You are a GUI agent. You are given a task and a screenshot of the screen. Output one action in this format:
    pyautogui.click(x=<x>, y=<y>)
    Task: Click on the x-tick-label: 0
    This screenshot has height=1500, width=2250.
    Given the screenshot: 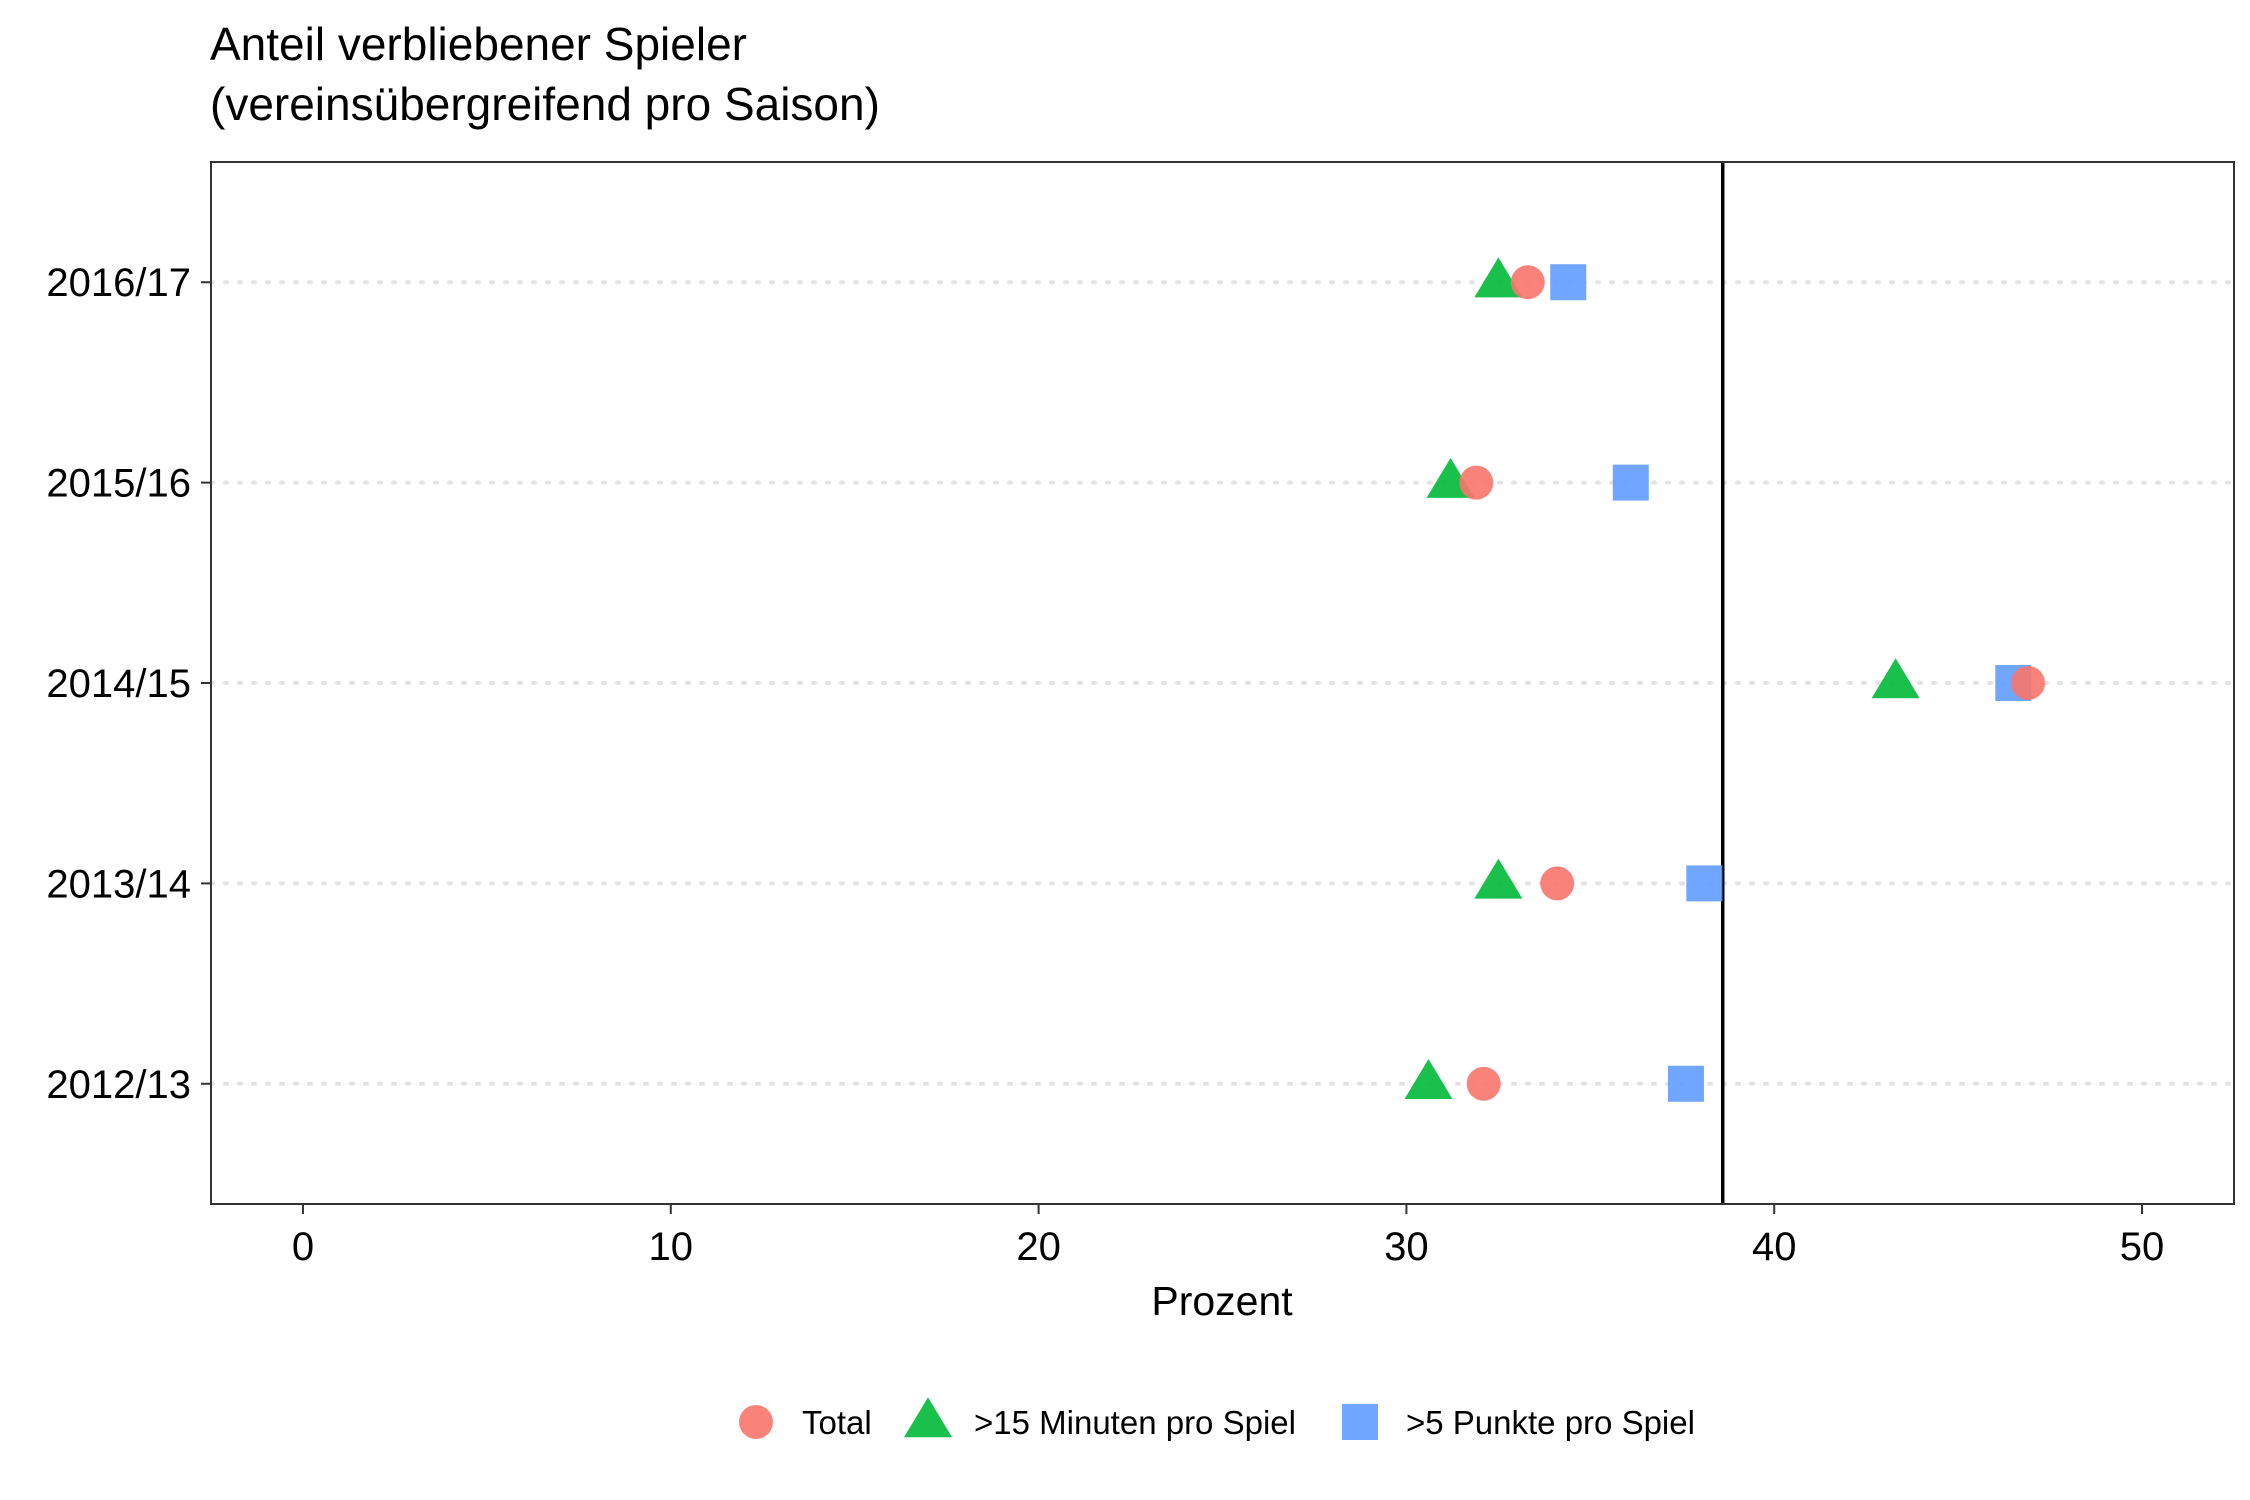 What is the action you would take?
    pyautogui.click(x=303, y=1247)
    